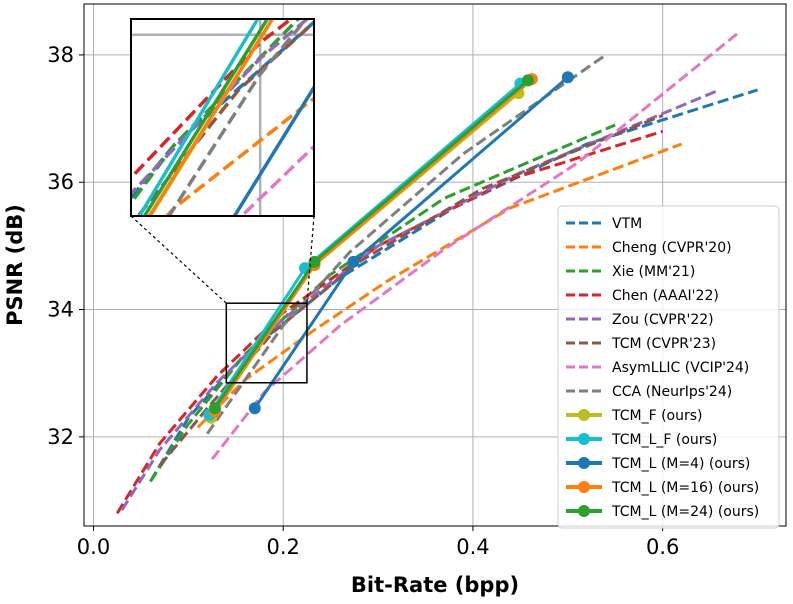  I want to click on inset-plot, so click(222, 117).